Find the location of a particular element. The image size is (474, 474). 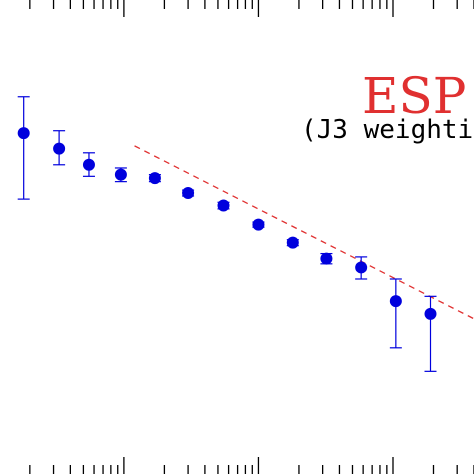

bottom-axis-ticks is located at coordinates (251, 465).